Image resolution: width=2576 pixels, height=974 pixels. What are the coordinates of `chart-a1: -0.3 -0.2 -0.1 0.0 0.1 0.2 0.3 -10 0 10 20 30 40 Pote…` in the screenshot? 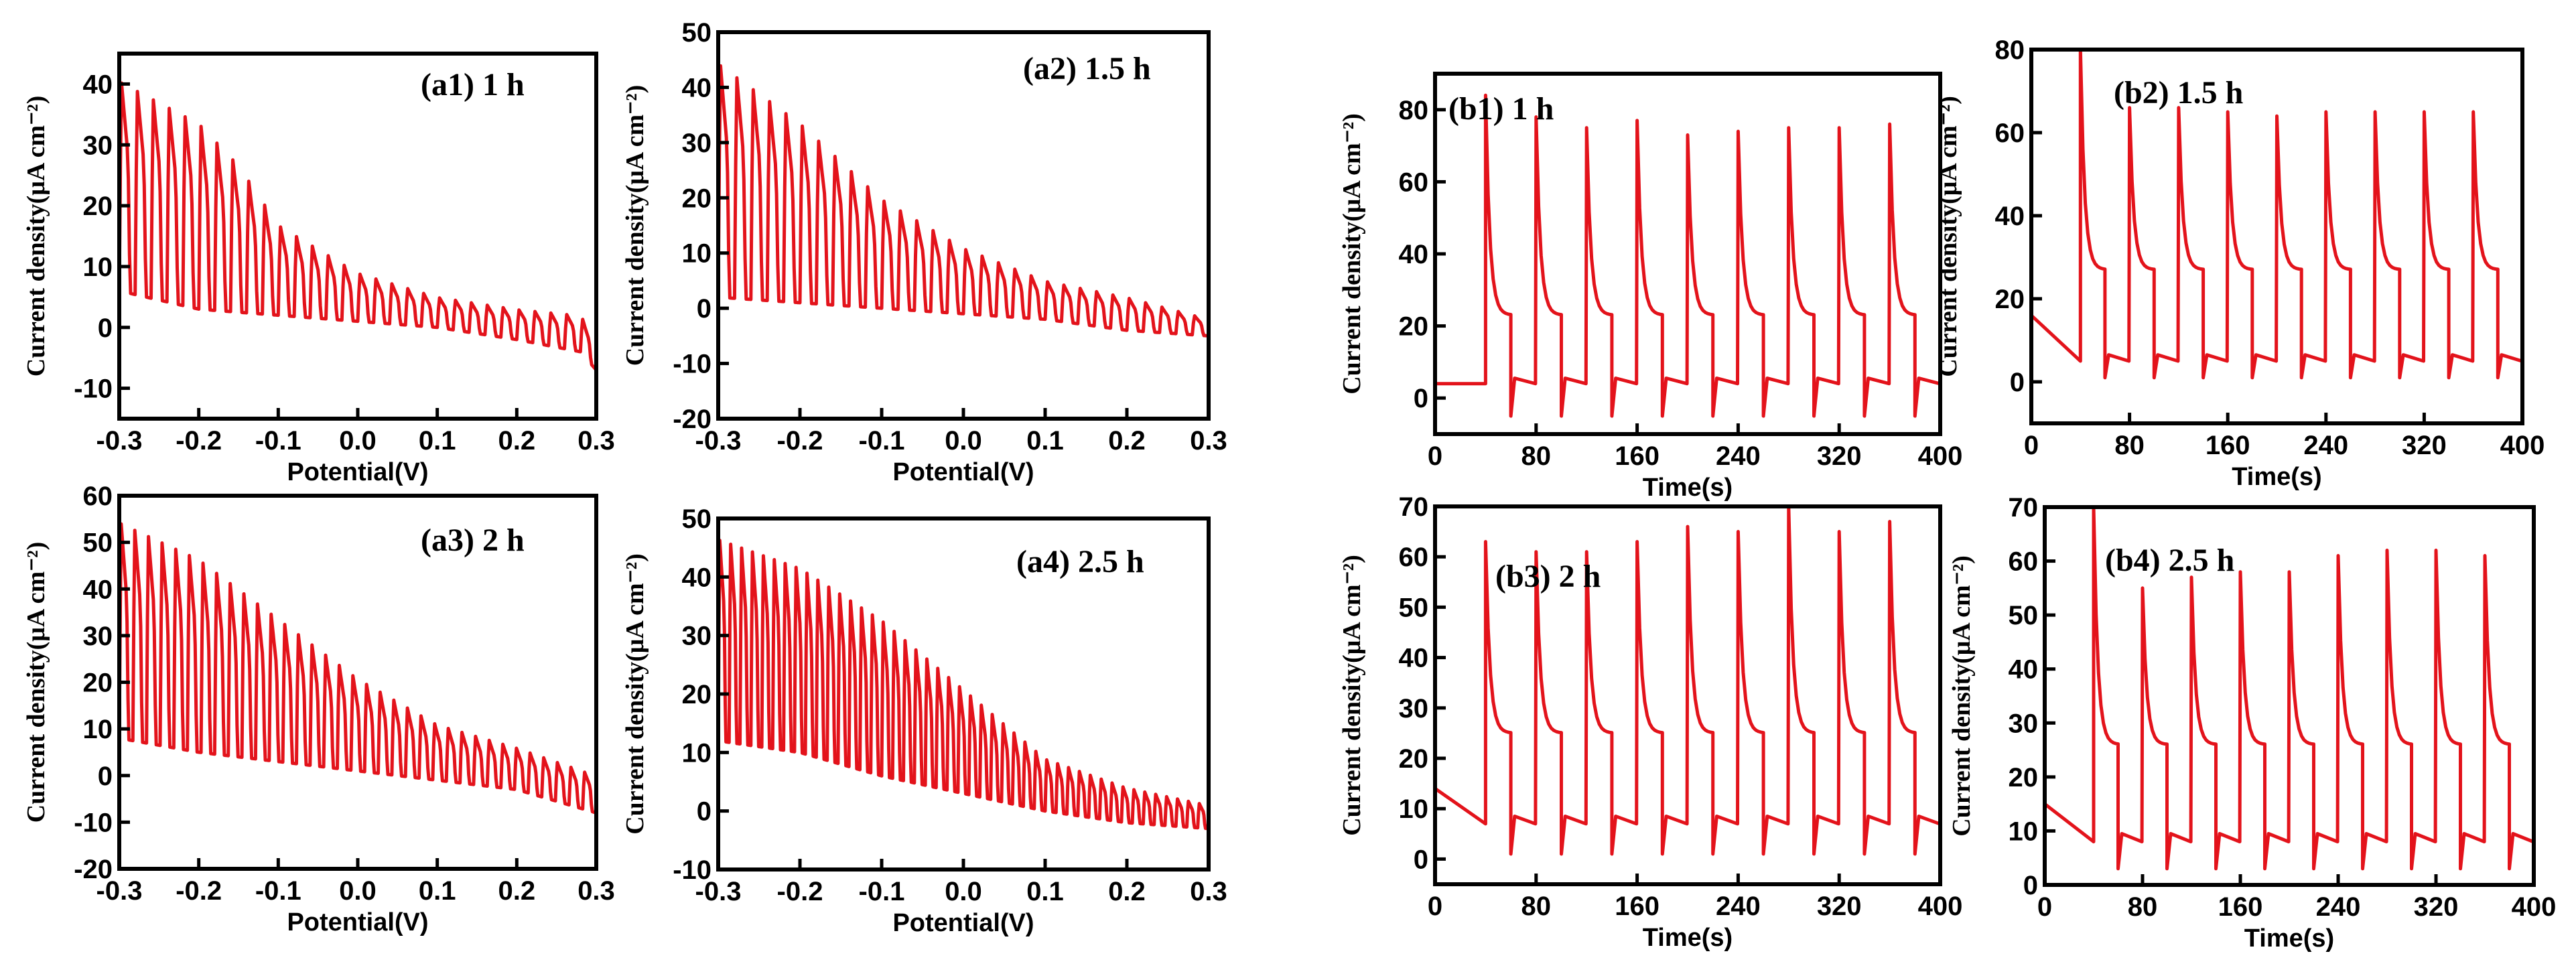 It's located at (318, 269).